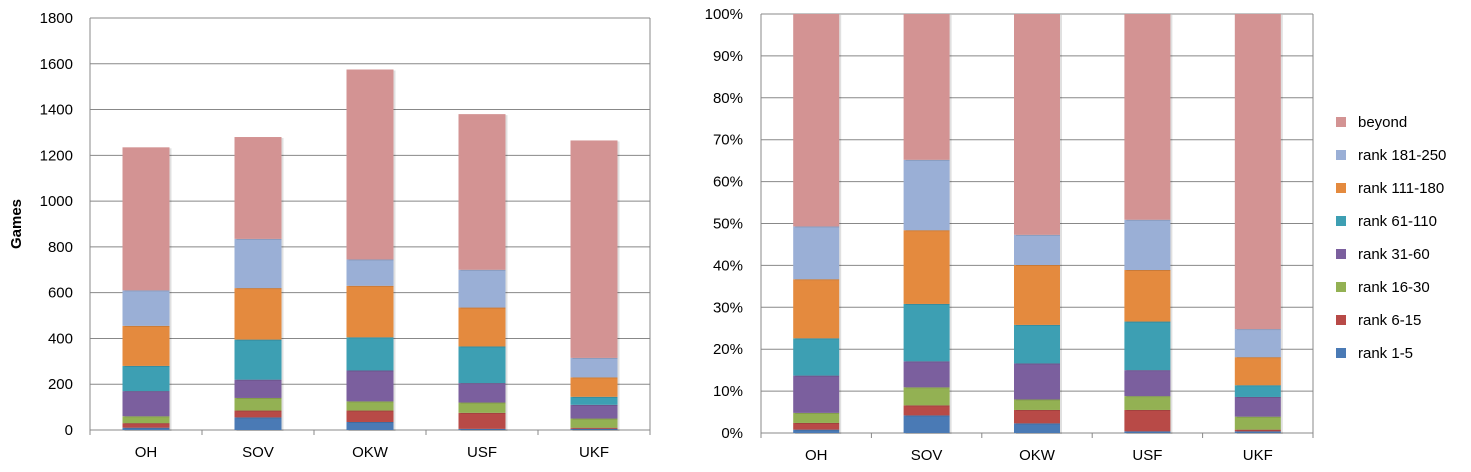 The image size is (1471, 472). I want to click on category-label: OKW, so click(370, 452).